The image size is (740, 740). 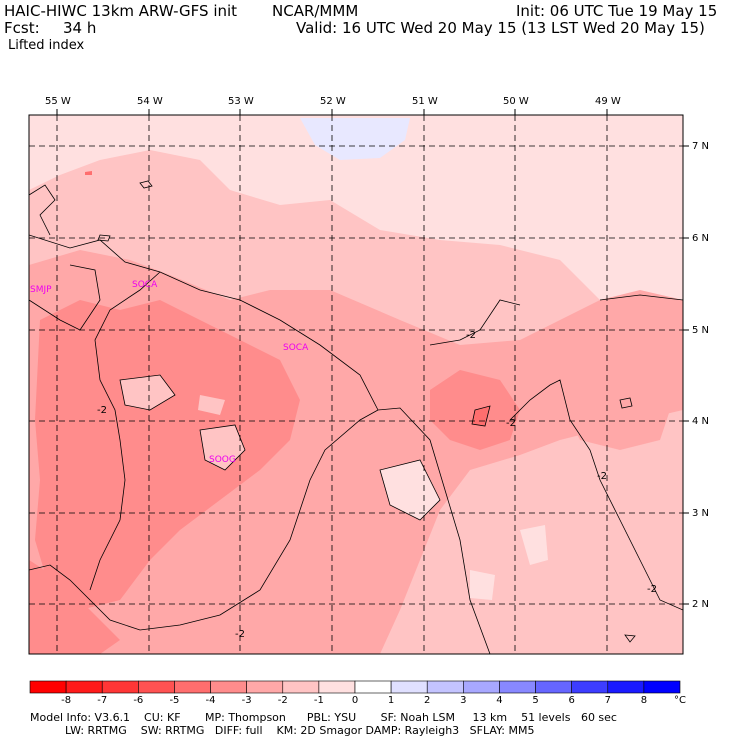 I want to click on lon-label: 52 W, so click(x=333, y=101).